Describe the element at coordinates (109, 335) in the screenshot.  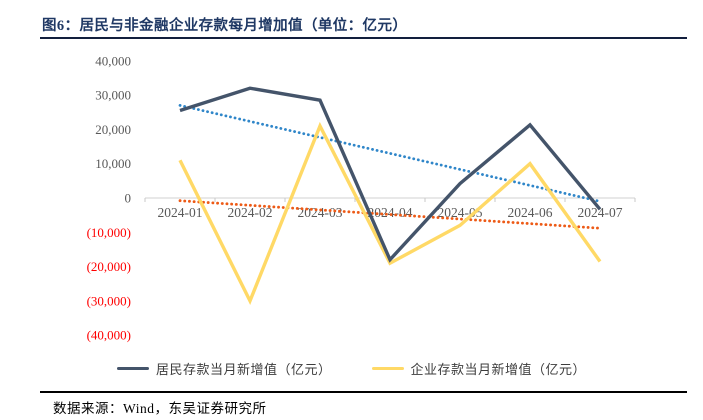
I see `y-tick-label: (40,000)` at that location.